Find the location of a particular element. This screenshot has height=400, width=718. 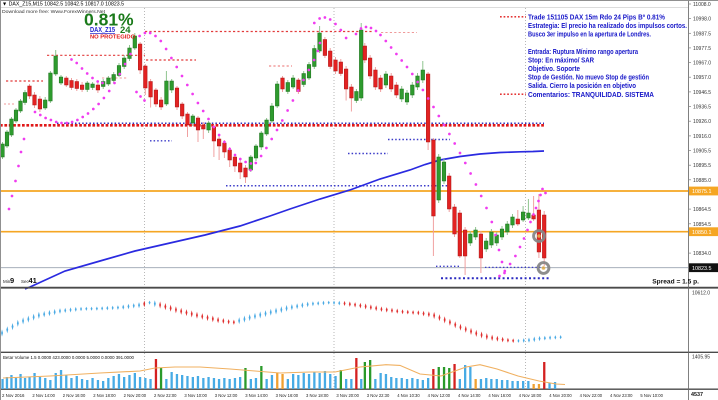

svg-text: 10834.0 is located at coordinates (702, 254).